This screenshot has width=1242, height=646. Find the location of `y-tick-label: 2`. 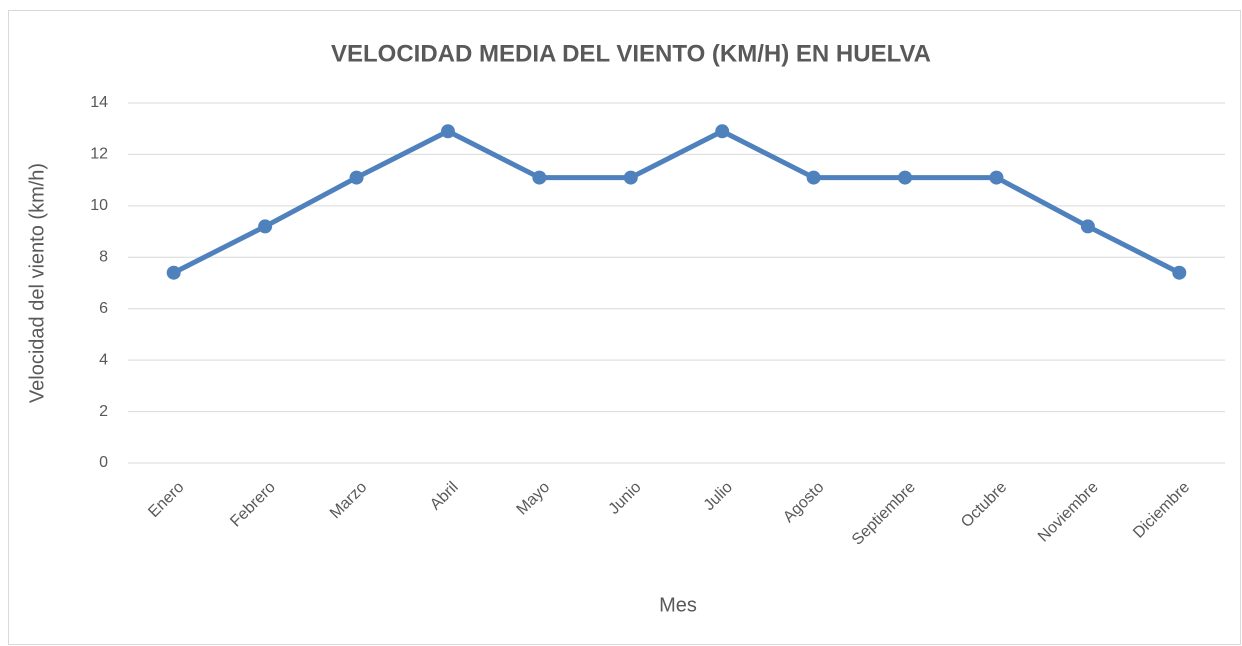

y-tick-label: 2 is located at coordinates (103, 411).